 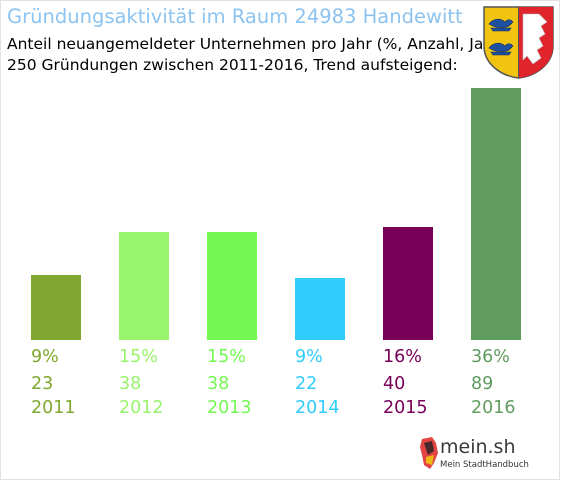 What do you see at coordinates (130, 384) in the screenshot?
I see `count-label-2012: 38` at bounding box center [130, 384].